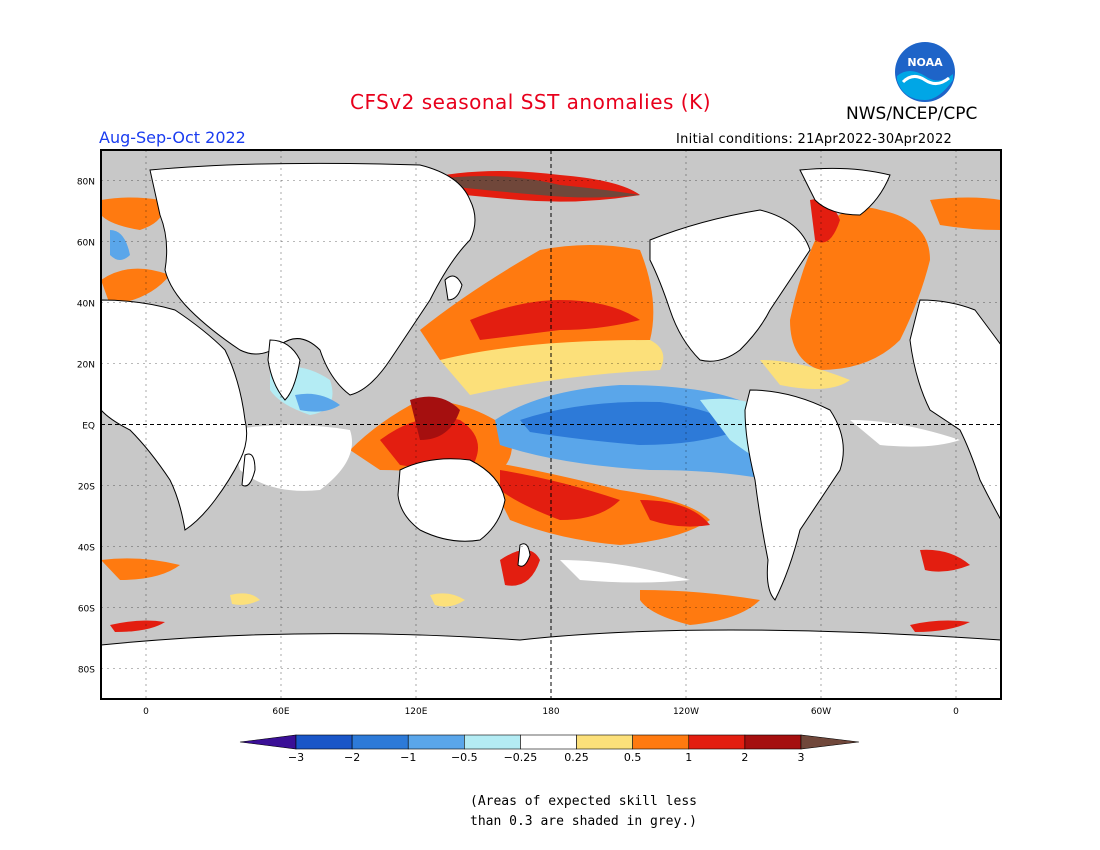 This screenshot has width=1100, height=850. What do you see at coordinates (830, 742) in the screenshot?
I see `colorbar-max-arrow` at bounding box center [830, 742].